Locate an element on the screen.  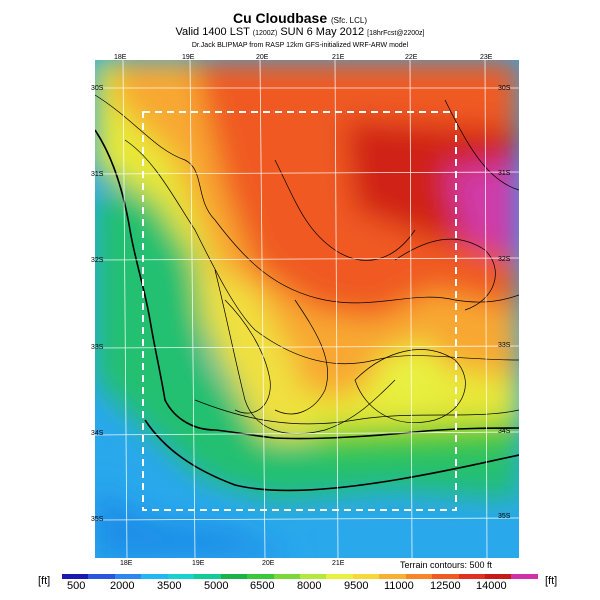
colorbar is located at coordinates (300, 576).